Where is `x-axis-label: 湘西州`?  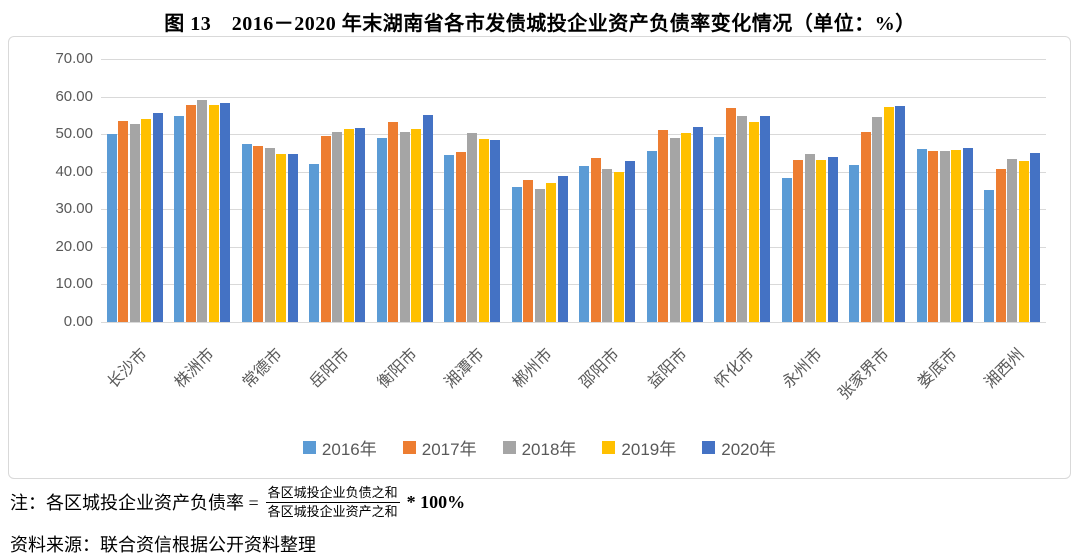 x-axis-label: 湘西州 is located at coordinates (1005, 368).